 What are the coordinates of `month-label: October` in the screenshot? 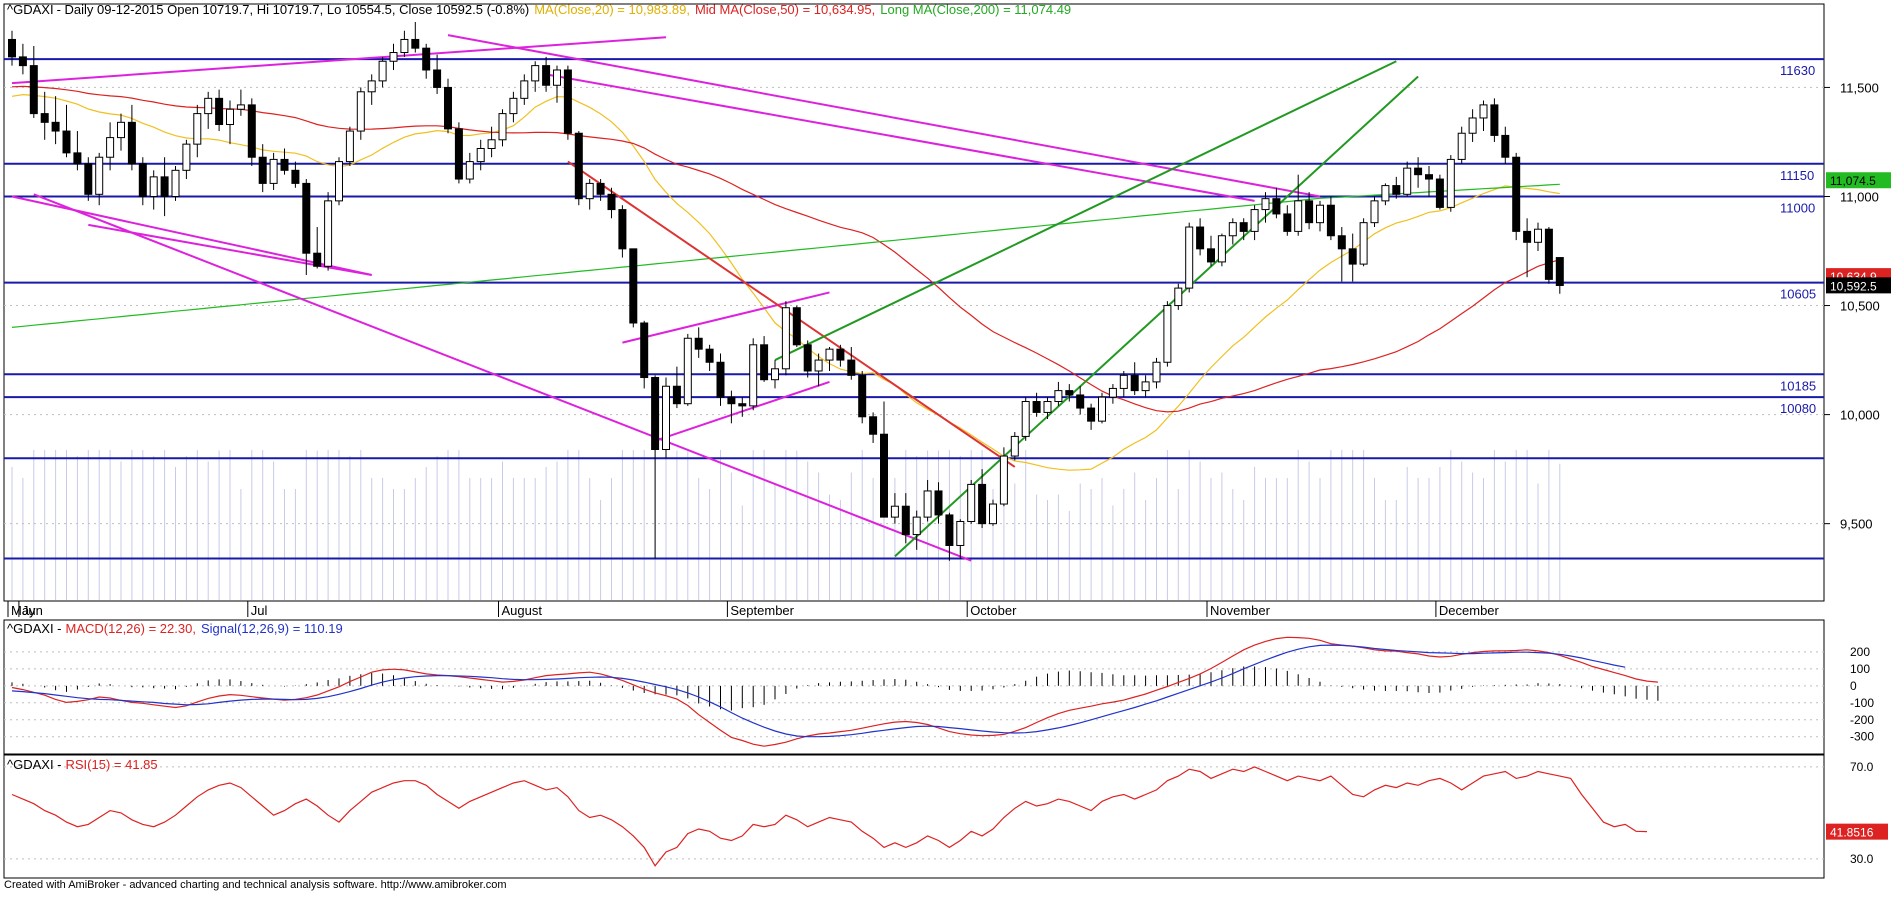 It's located at (993, 610).